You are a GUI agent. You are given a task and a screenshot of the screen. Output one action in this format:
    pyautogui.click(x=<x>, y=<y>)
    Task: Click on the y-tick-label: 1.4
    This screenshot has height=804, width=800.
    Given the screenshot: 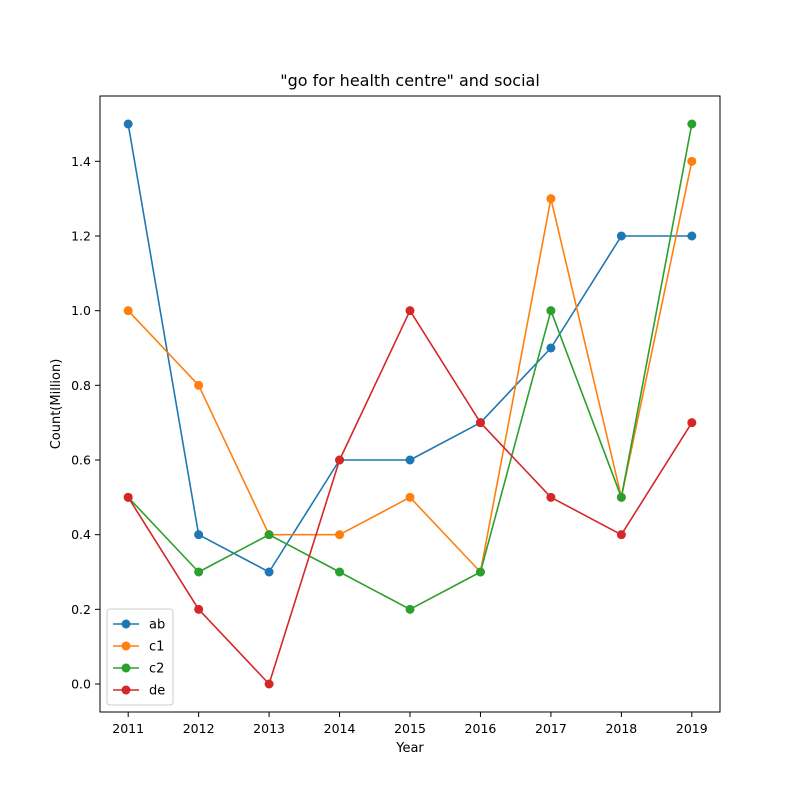 What is the action you would take?
    pyautogui.click(x=81, y=161)
    